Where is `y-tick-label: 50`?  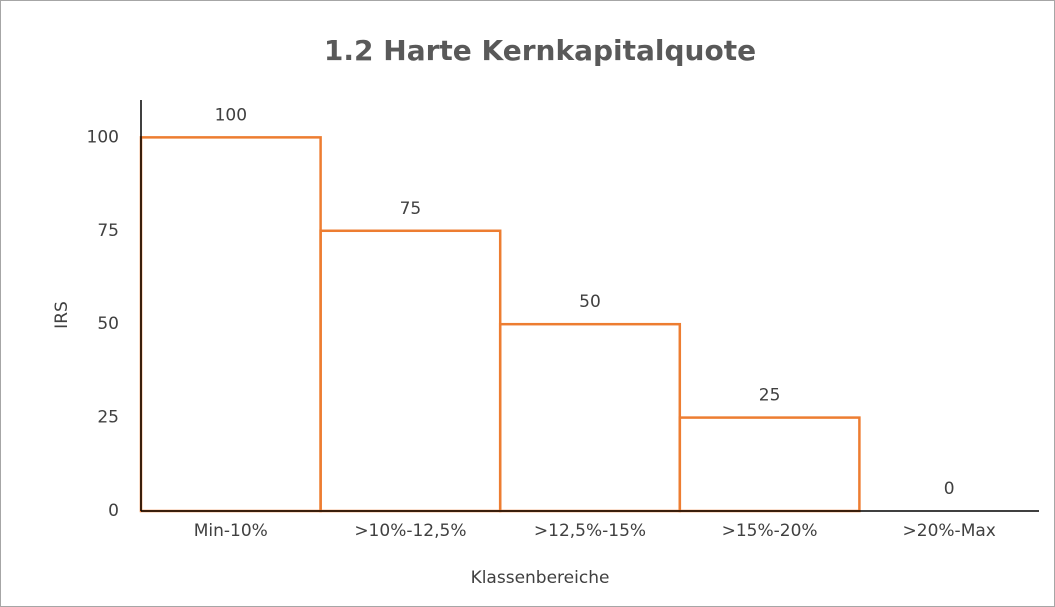 y-tick-label: 50 is located at coordinates (108, 324).